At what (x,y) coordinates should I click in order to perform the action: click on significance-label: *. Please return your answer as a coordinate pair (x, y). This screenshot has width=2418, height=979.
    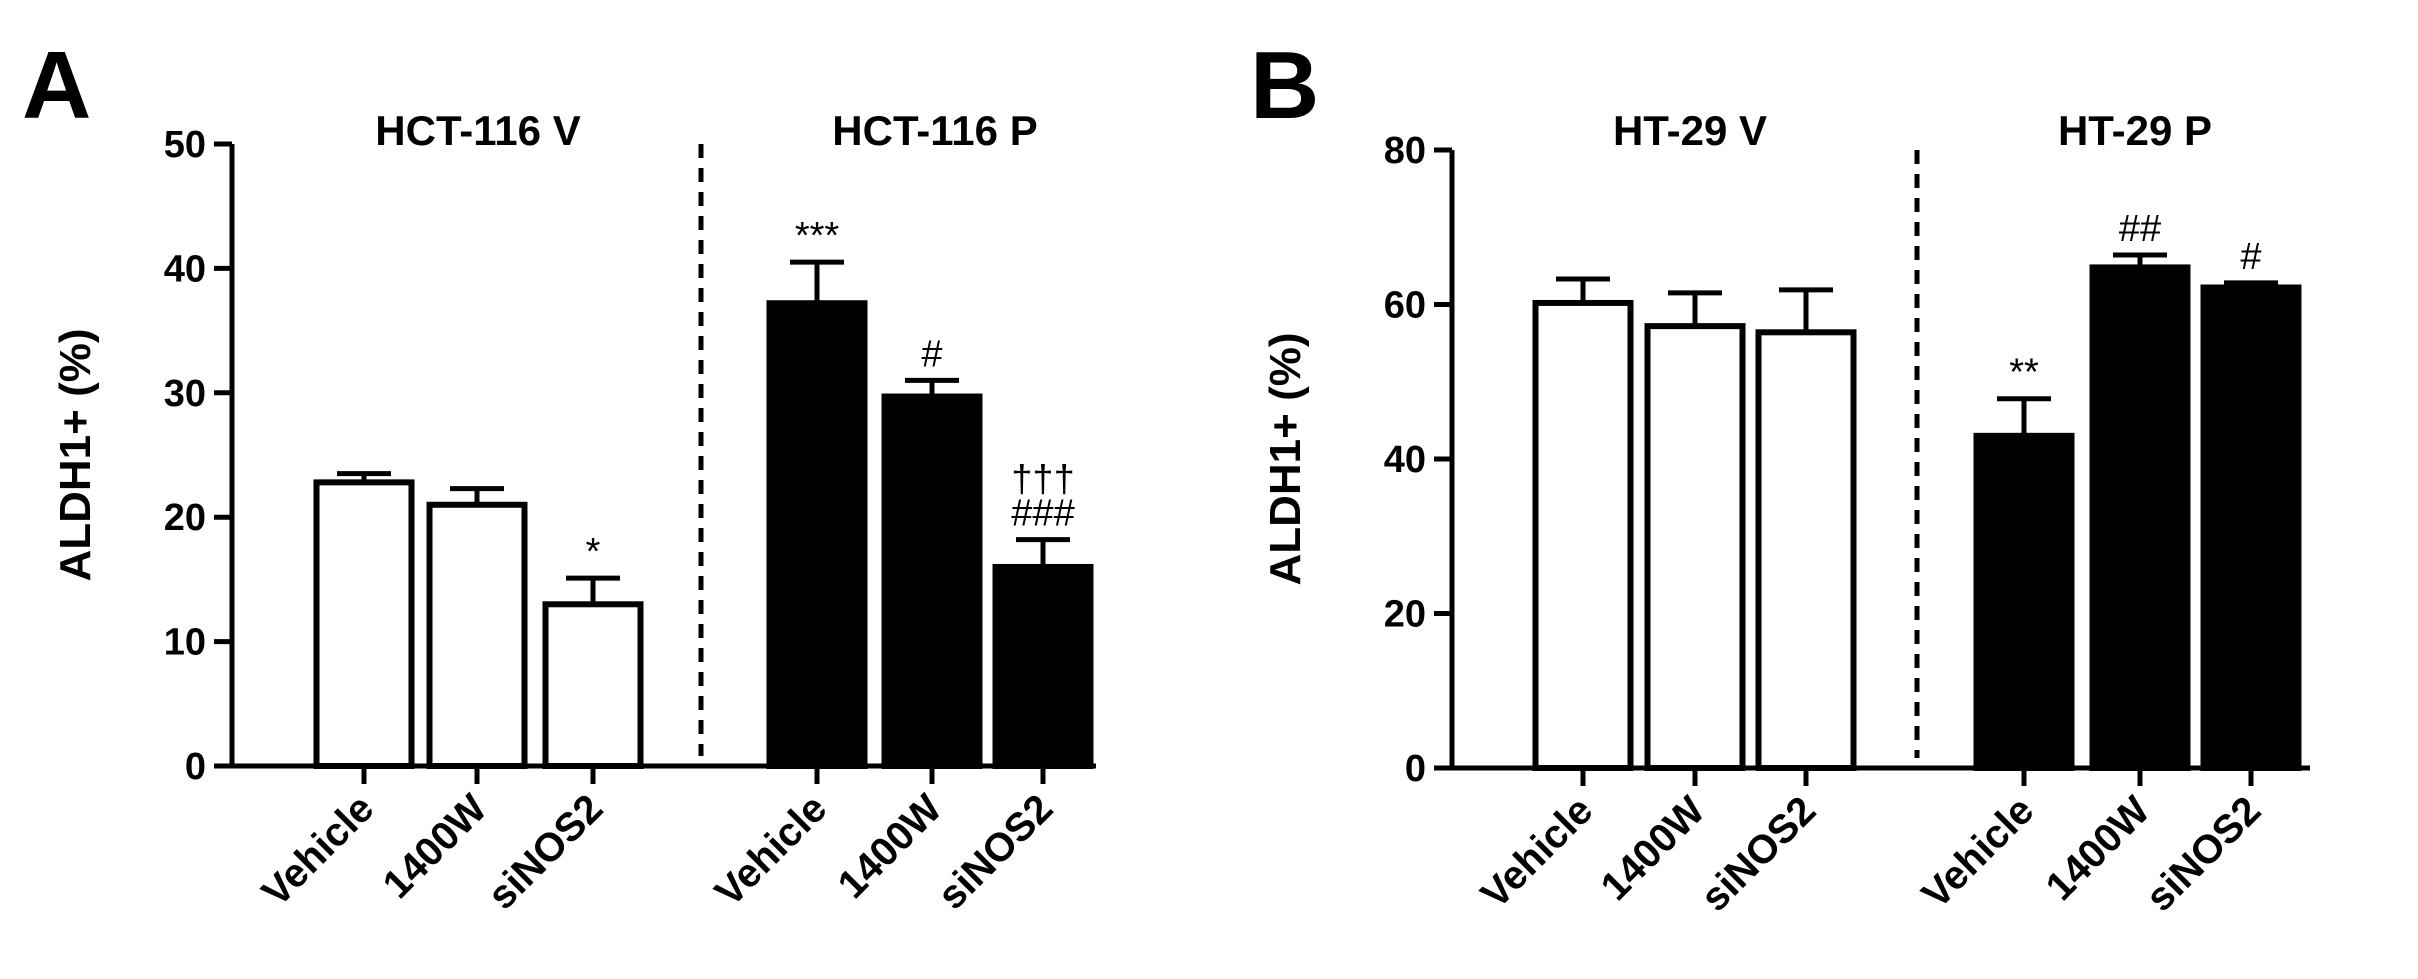
    Looking at the image, I should click on (593, 552).